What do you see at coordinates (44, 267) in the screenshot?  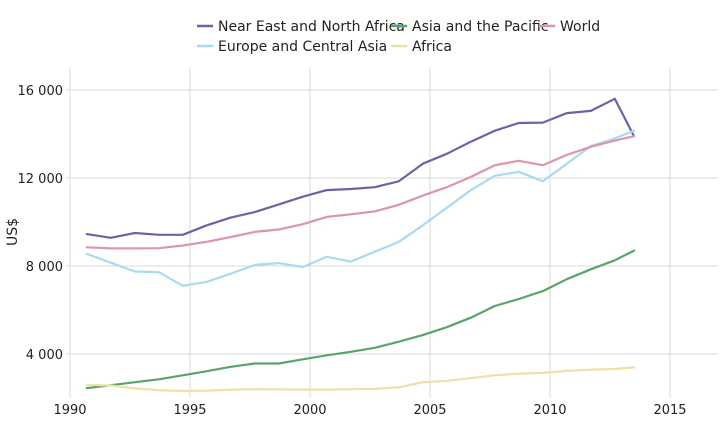 I see `y-tick-label: 8 000` at bounding box center [44, 267].